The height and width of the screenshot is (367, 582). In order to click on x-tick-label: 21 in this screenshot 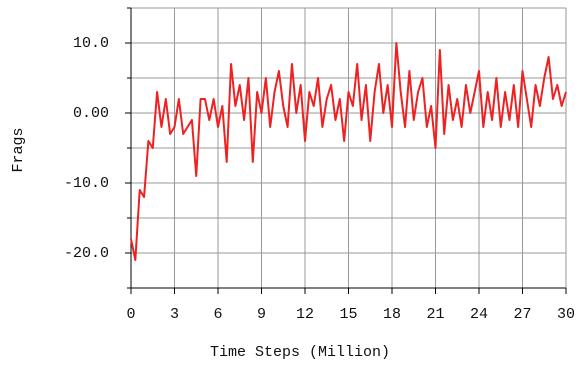, I will do `click(435, 314)`.